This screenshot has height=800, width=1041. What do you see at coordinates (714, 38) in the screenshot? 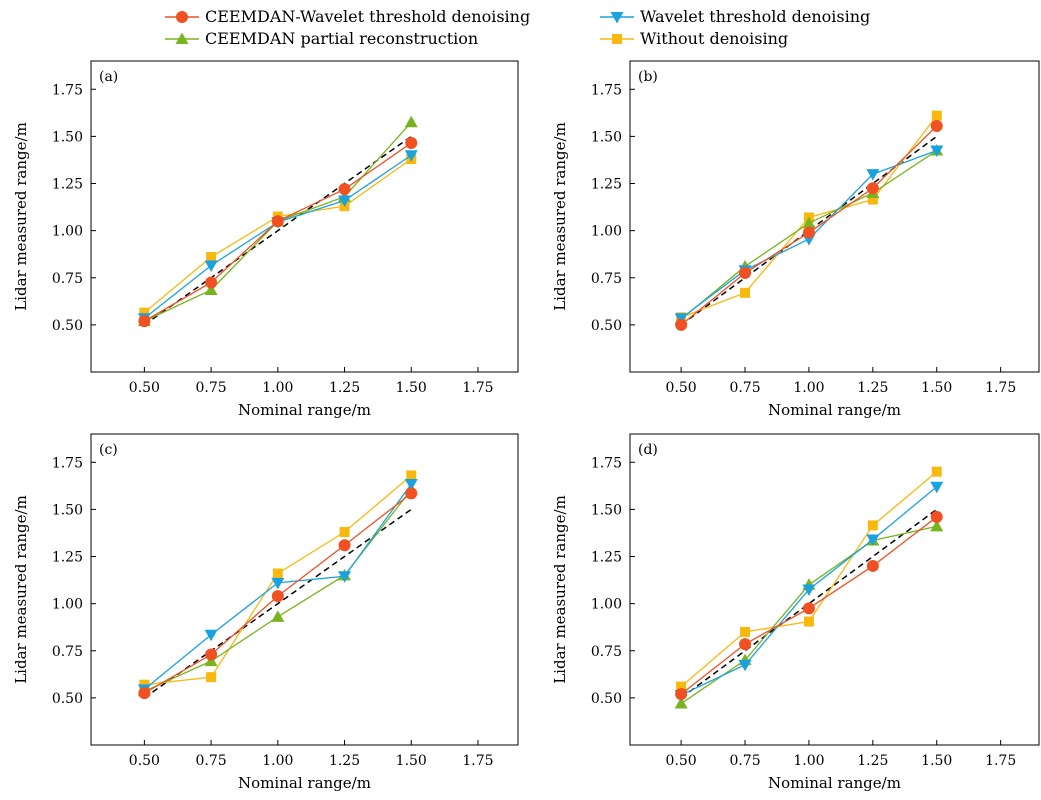
I see `legend-label: Without denoising` at bounding box center [714, 38].